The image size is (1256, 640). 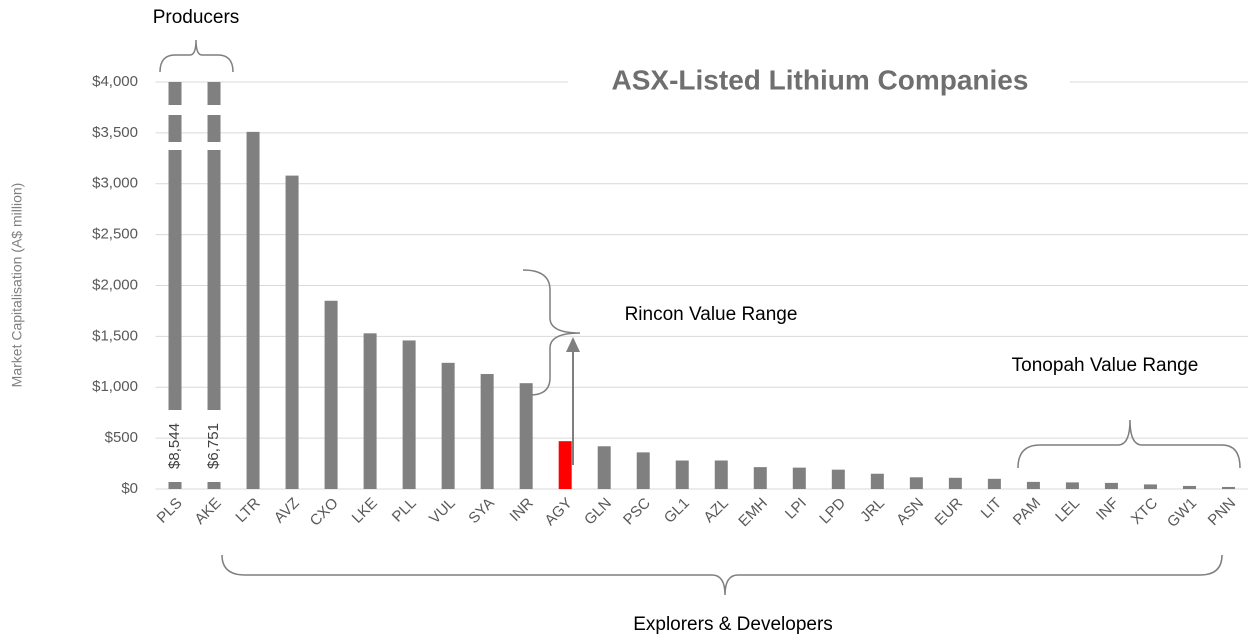 I want to click on annotation: Explorers & Developers, so click(x=733, y=624).